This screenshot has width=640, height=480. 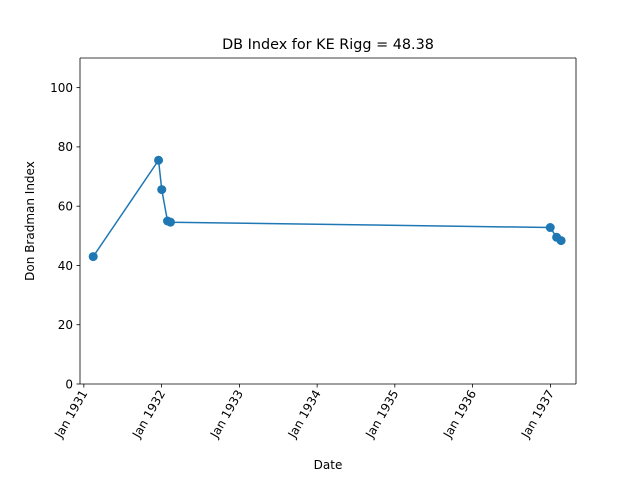 What do you see at coordinates (65, 325) in the screenshot?
I see `y-tick-label: 20` at bounding box center [65, 325].